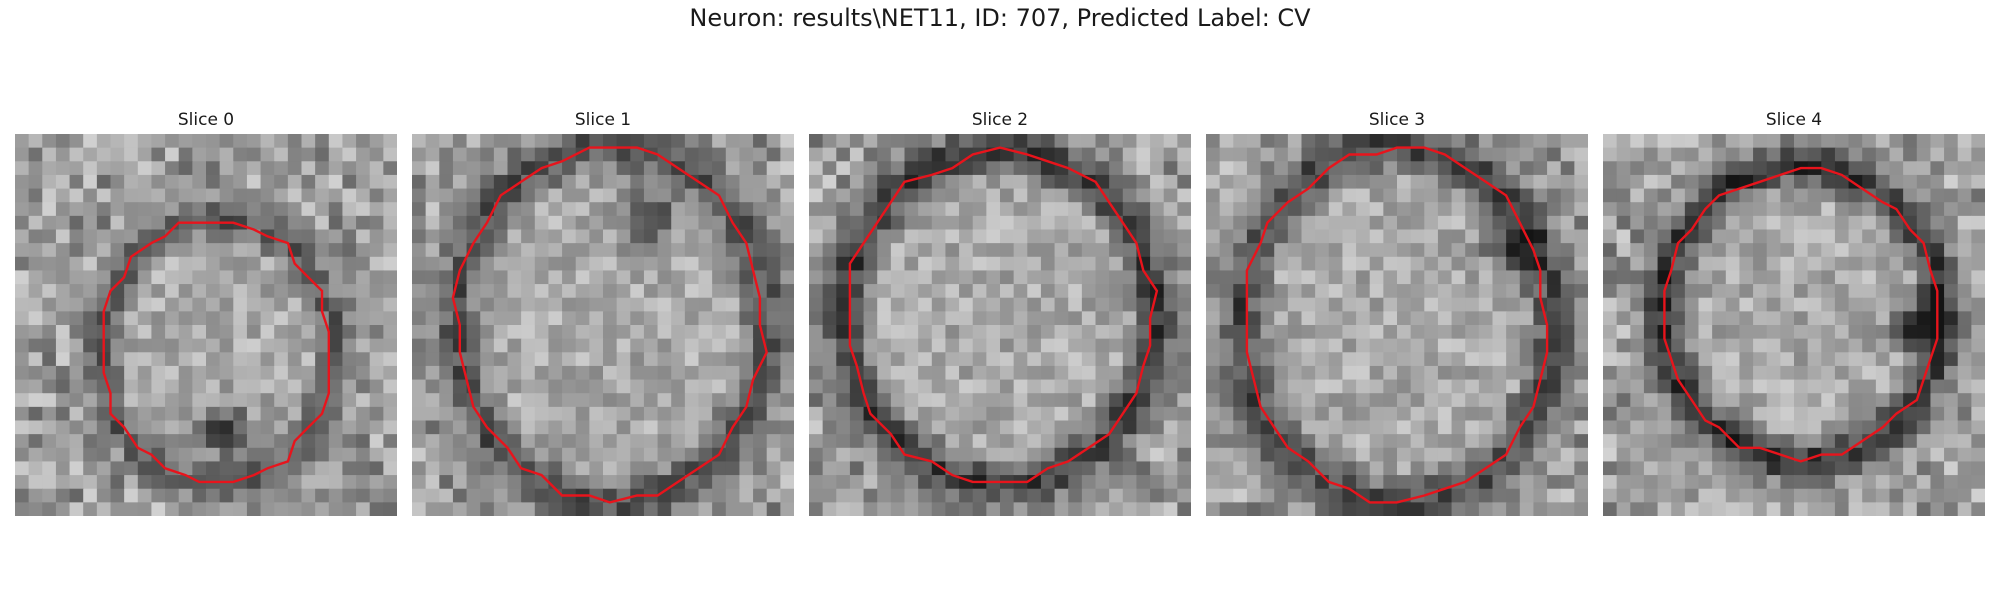 The width and height of the screenshot is (2000, 600). What do you see at coordinates (1794, 120) in the screenshot?
I see `slice-title: Slice 4` at bounding box center [1794, 120].